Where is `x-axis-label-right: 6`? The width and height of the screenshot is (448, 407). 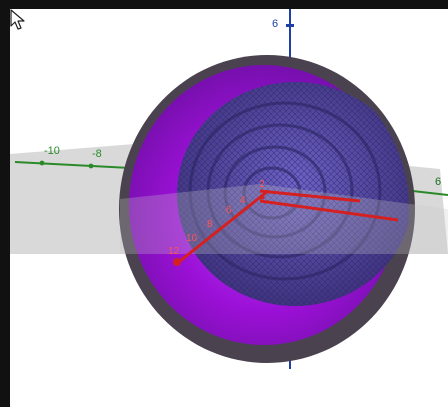
x-axis-label-right: 6 is located at coordinates (438, 182).